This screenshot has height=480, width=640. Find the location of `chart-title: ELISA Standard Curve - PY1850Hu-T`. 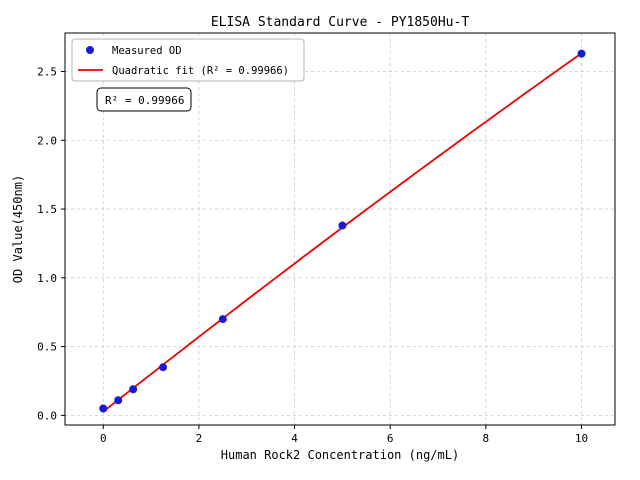

chart-title: ELISA Standard Curve - PY1850Hu-T is located at coordinates (340, 22).